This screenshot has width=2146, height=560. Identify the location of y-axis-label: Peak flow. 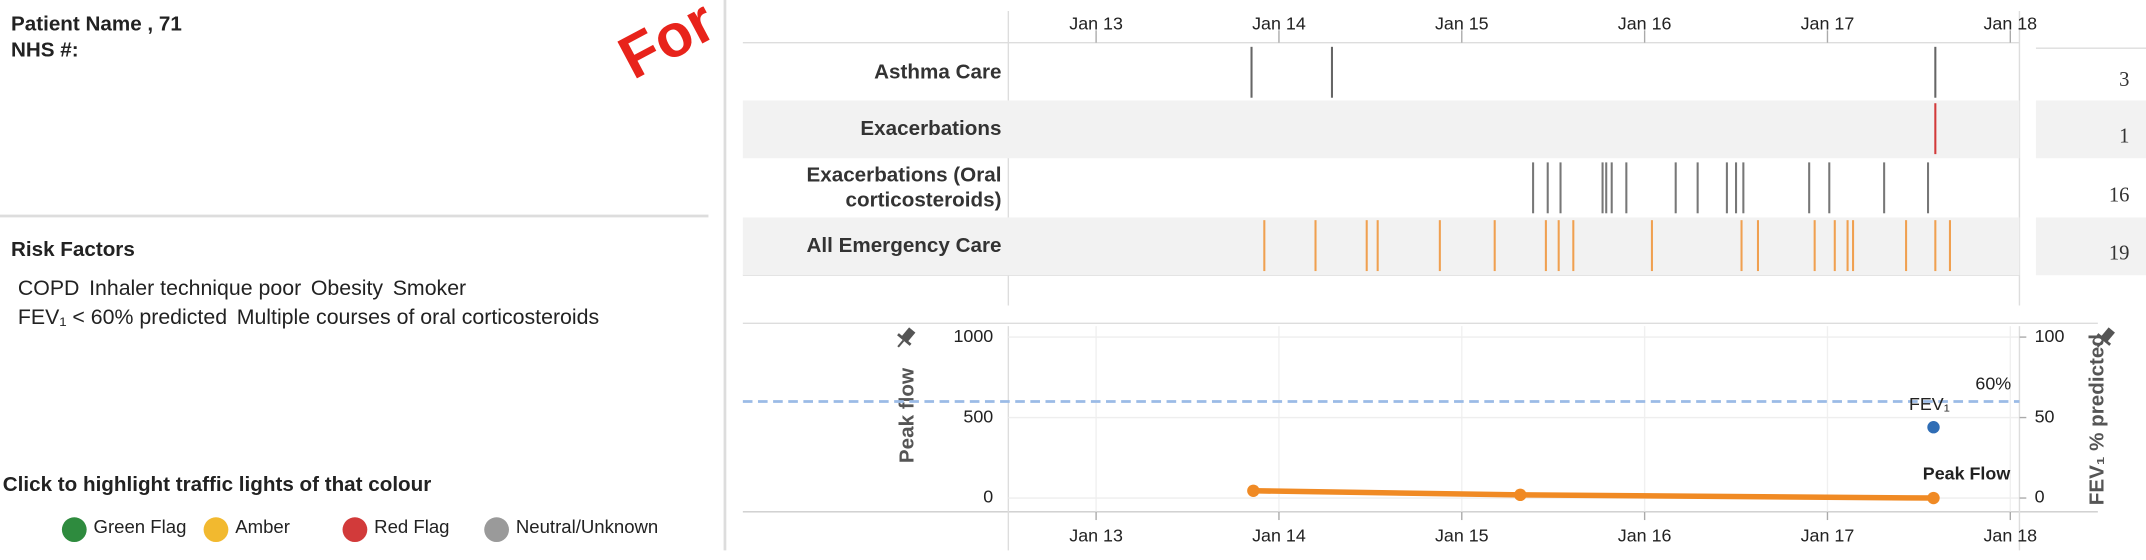
(906, 415).